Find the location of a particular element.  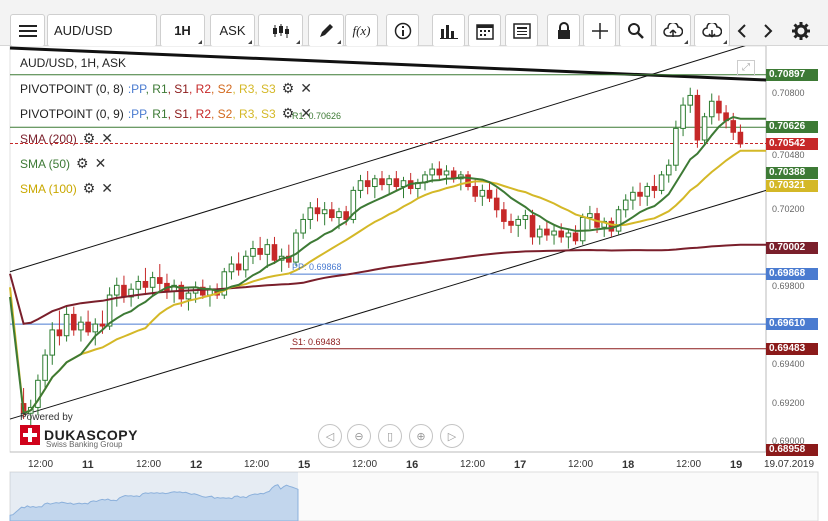

pan-left-button: ◁ is located at coordinates (330, 436).